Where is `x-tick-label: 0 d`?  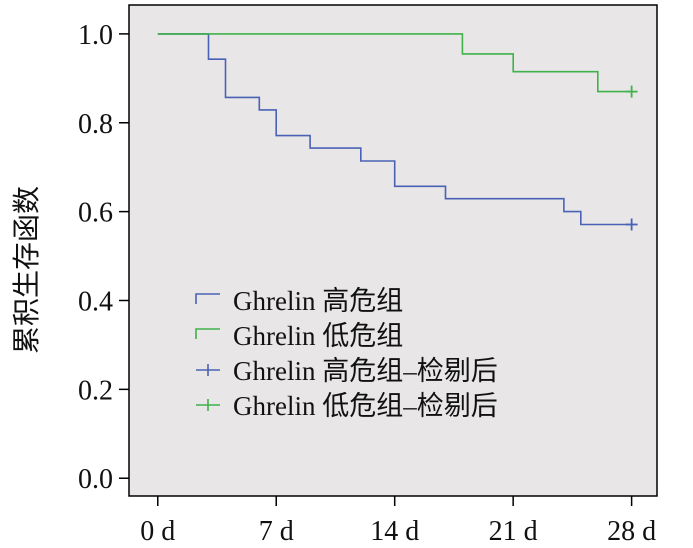
x-tick-label: 0 d is located at coordinates (157, 531).